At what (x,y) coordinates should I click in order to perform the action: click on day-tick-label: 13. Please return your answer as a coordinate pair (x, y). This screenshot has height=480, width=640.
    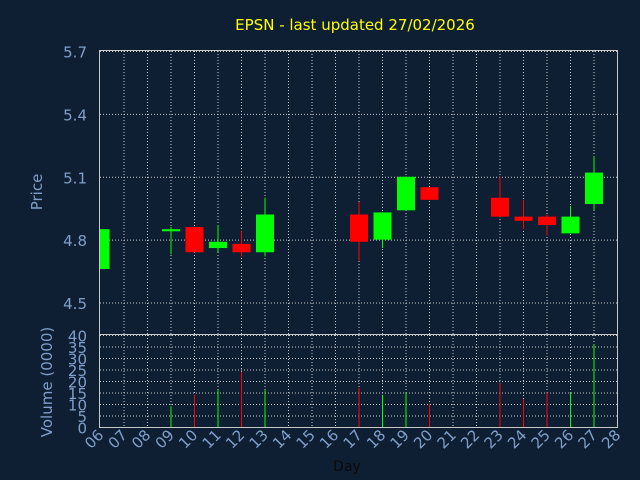
    Looking at the image, I should click on (259, 439).